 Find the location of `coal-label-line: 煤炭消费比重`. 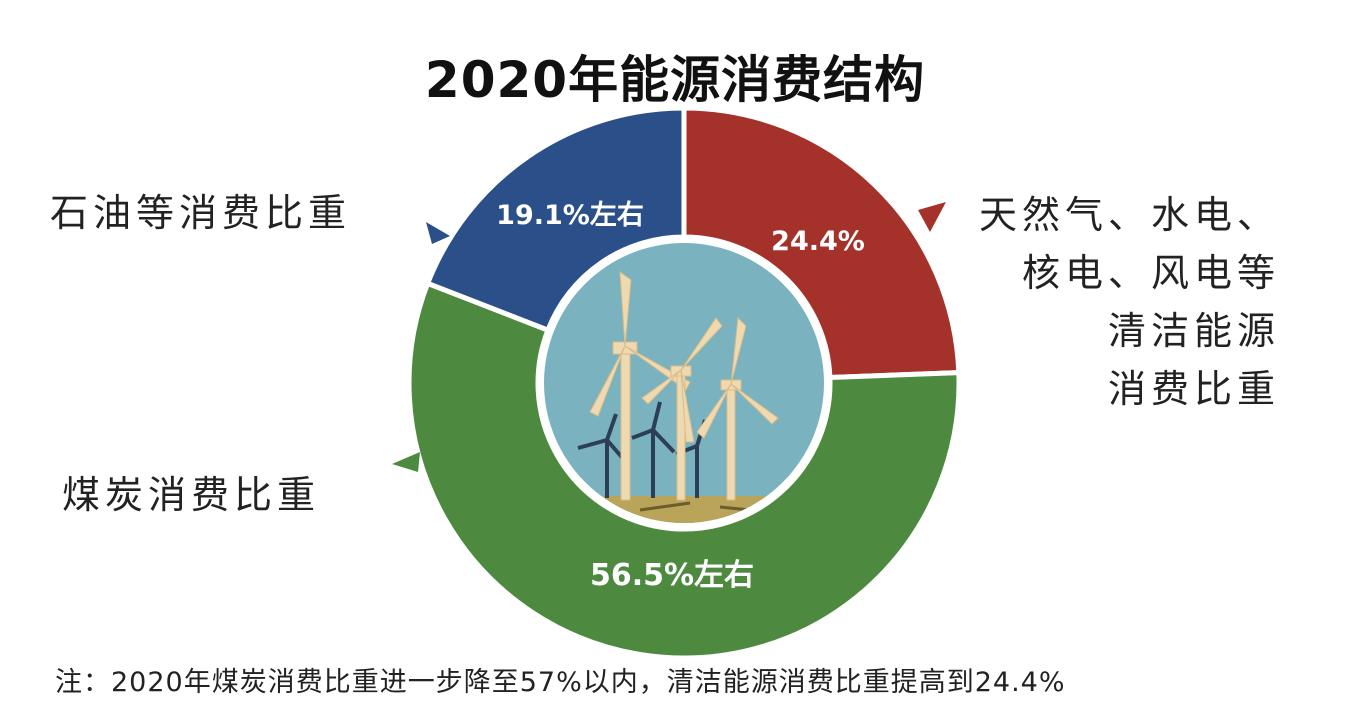

coal-label-line: 煤炭消费比重 is located at coordinates (191, 495).